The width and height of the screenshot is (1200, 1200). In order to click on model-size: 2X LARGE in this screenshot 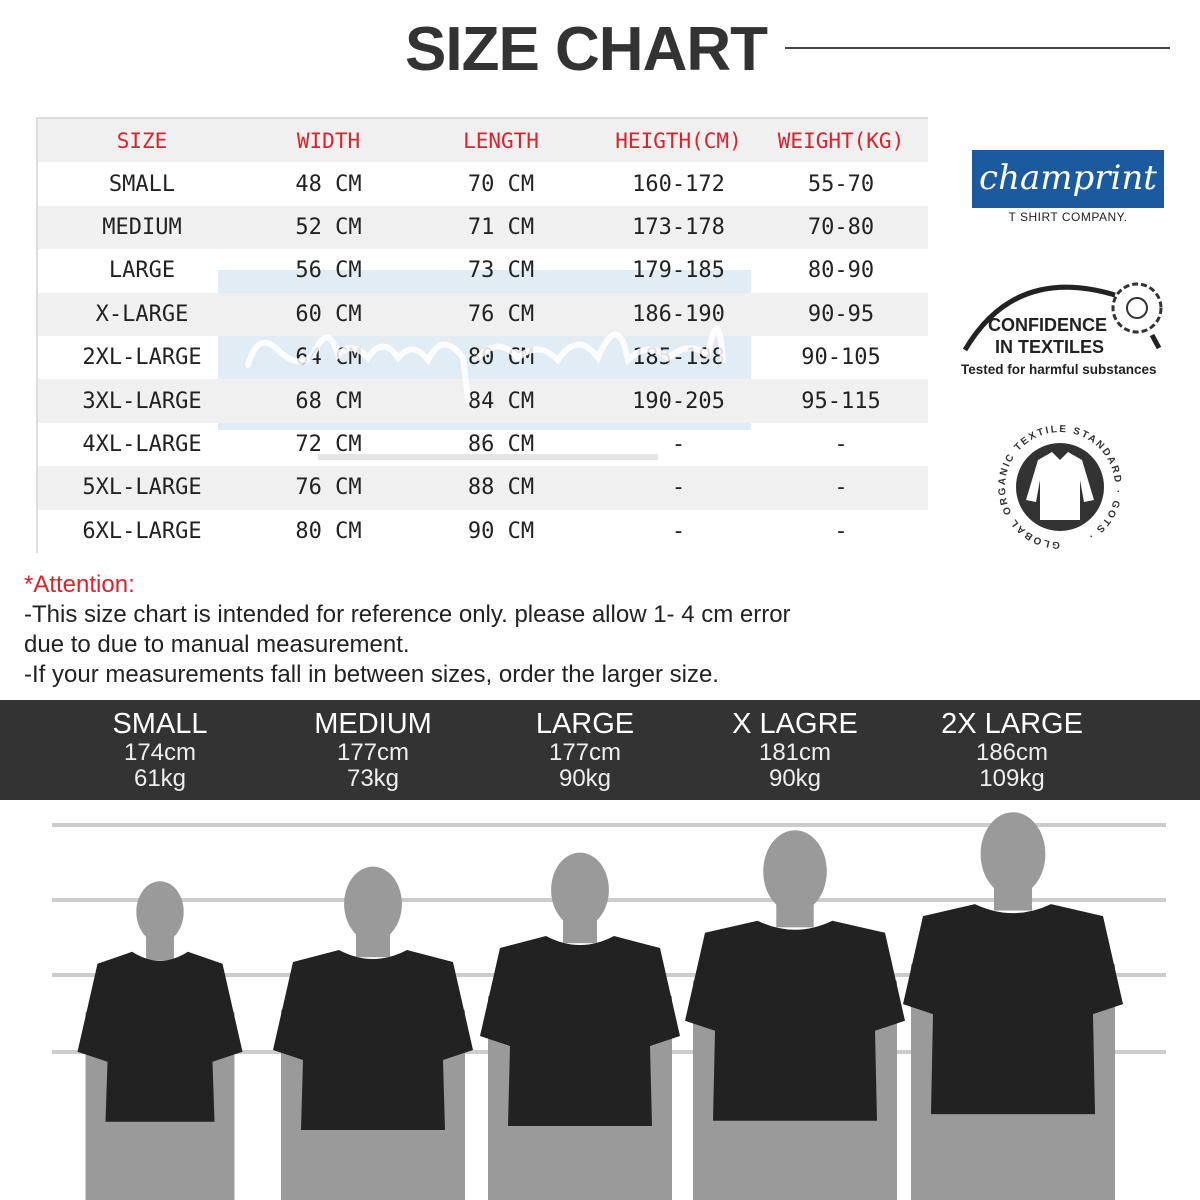, I will do `click(1012, 724)`.